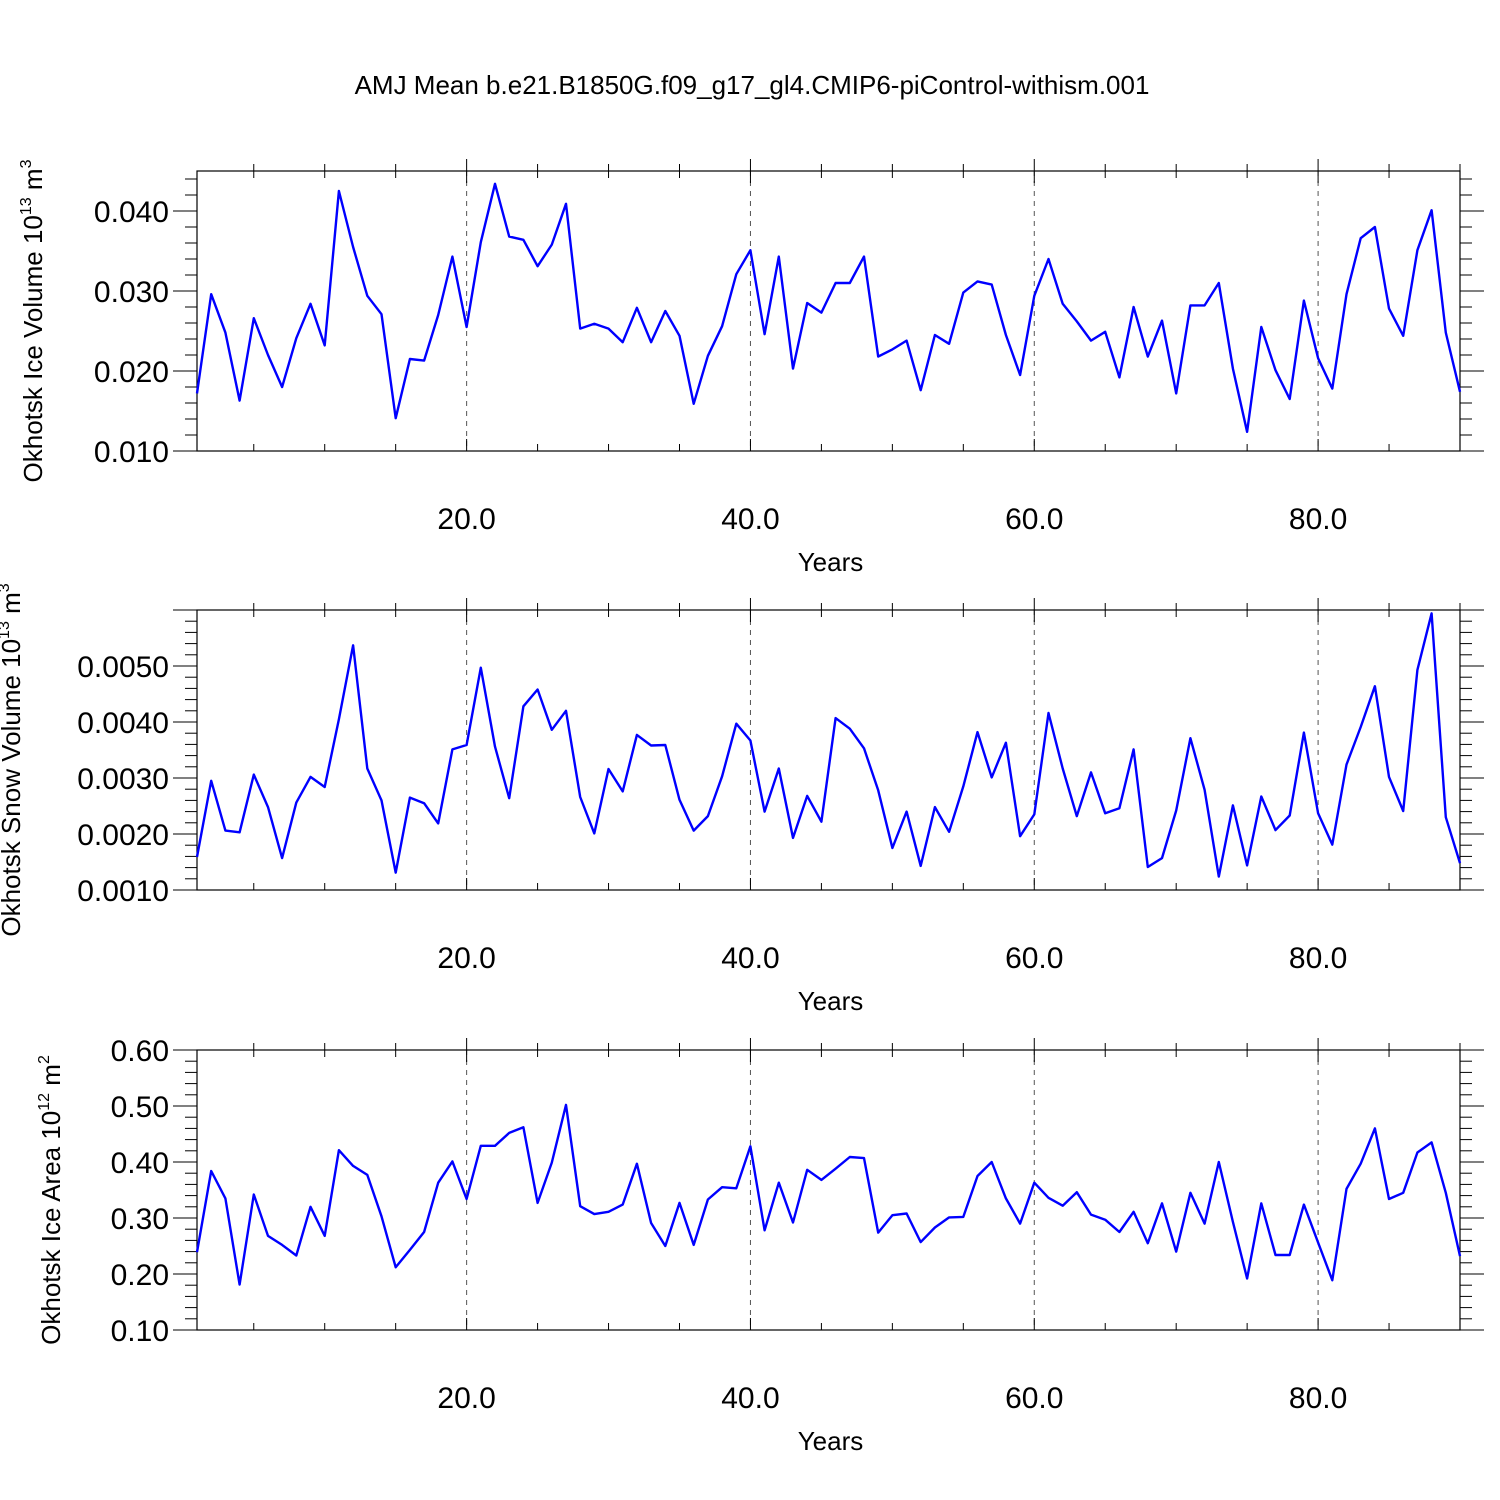 The width and height of the screenshot is (1500, 1500). What do you see at coordinates (131, 372) in the screenshot?
I see `y-tick-label: 0.020` at bounding box center [131, 372].